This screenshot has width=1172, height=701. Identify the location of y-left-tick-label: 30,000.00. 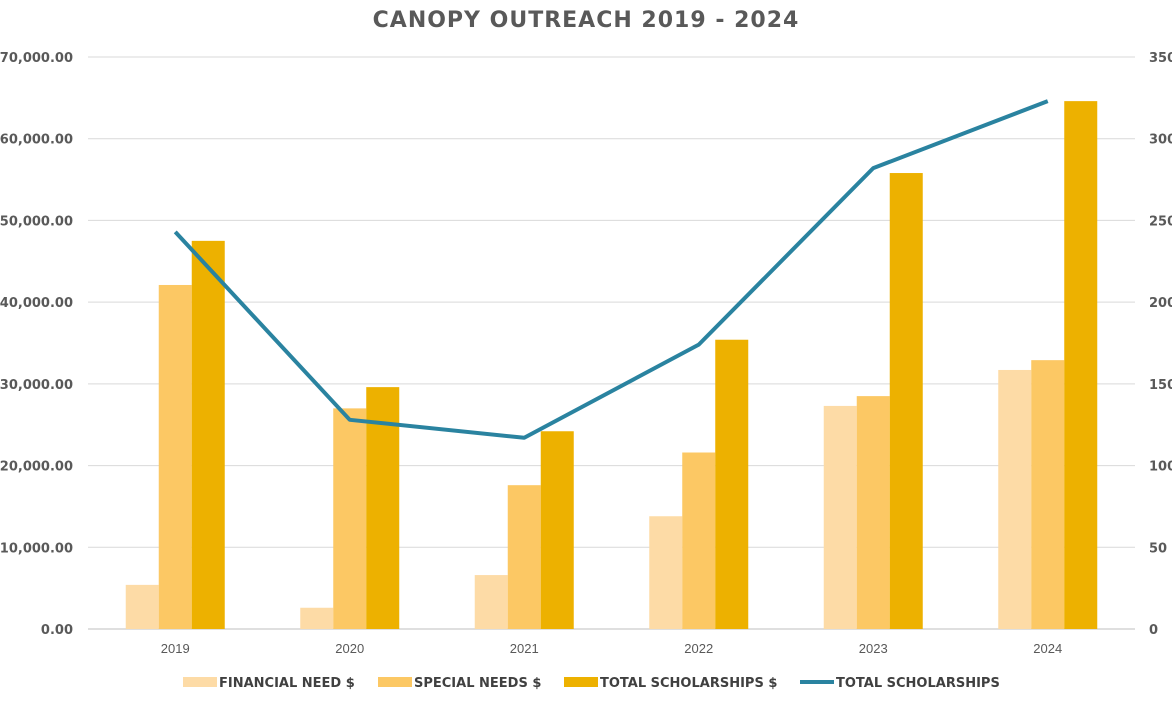
(36, 385).